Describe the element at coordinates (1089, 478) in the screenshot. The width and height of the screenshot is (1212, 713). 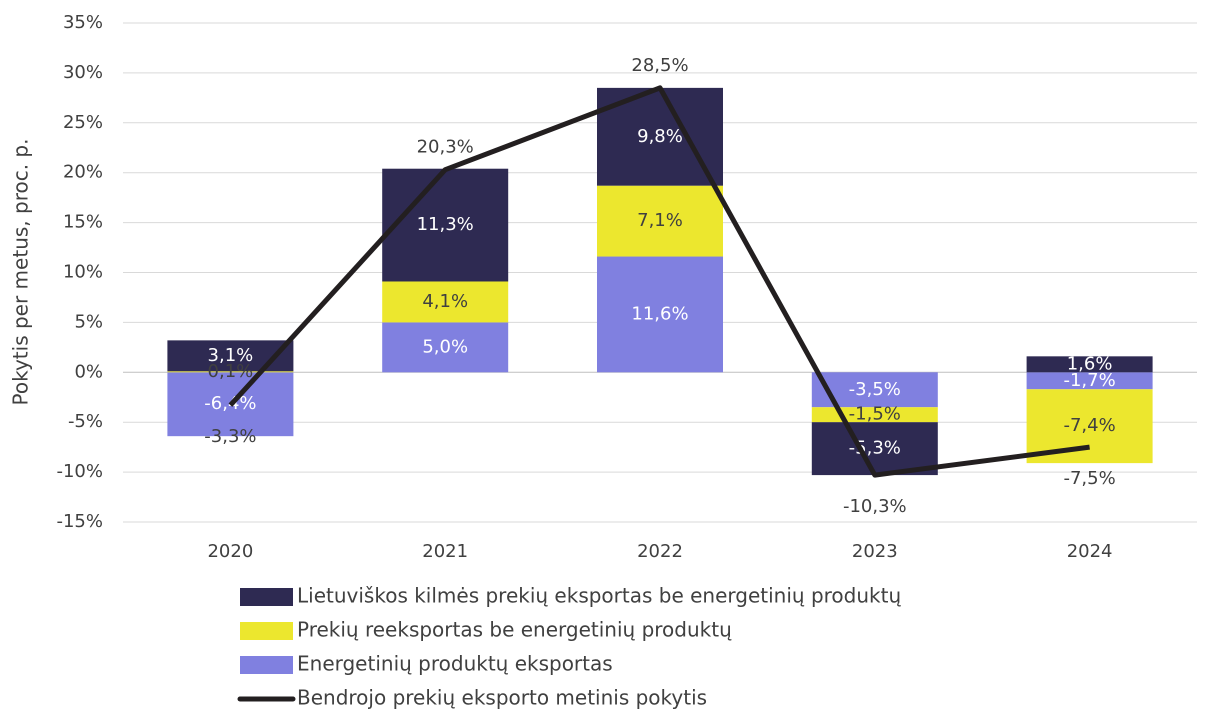
I see `line-value-label: -7,5%` at that location.